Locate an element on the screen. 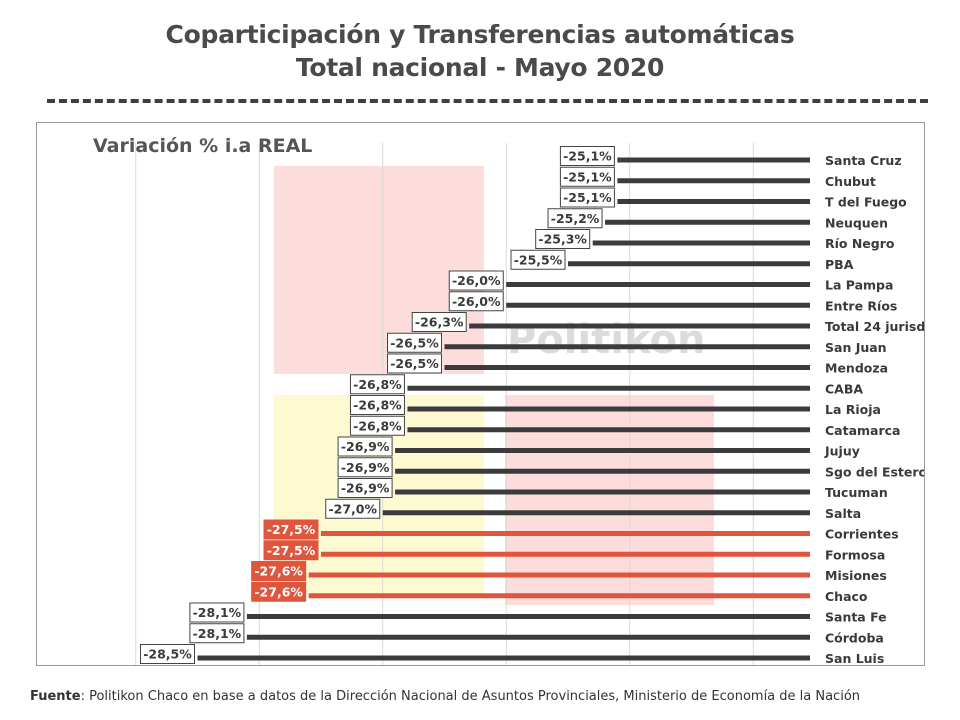 This screenshot has height=720, width=960. category-label: T del Fuego is located at coordinates (866, 202).